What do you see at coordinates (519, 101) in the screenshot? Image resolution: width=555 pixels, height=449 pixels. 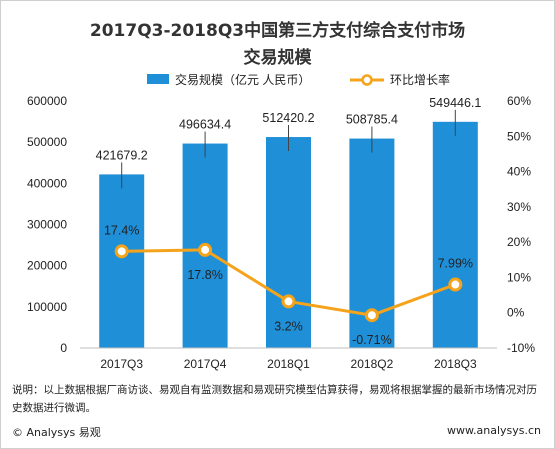 I see `y-right-tick-label: 60%` at bounding box center [519, 101].